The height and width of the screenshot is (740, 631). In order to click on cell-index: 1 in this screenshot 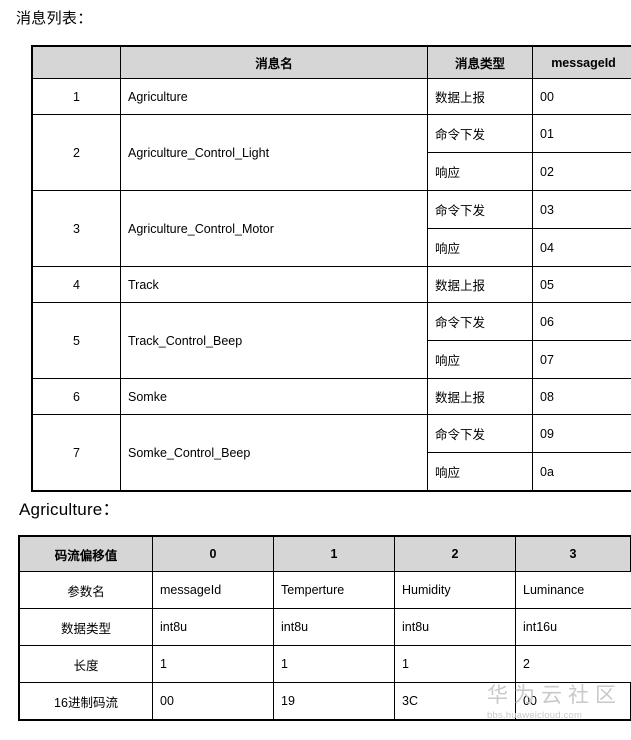, I will do `click(76, 96)`.